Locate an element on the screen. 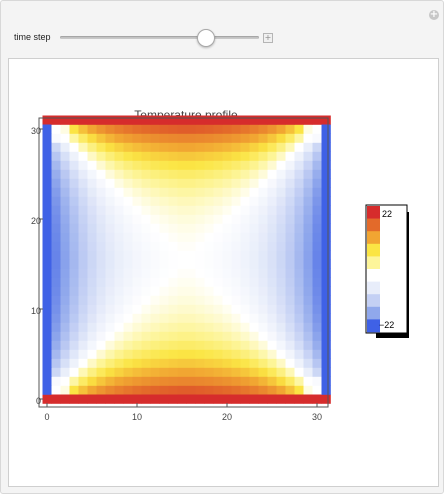  y-tick-label-30: 30 is located at coordinates (36, 131).